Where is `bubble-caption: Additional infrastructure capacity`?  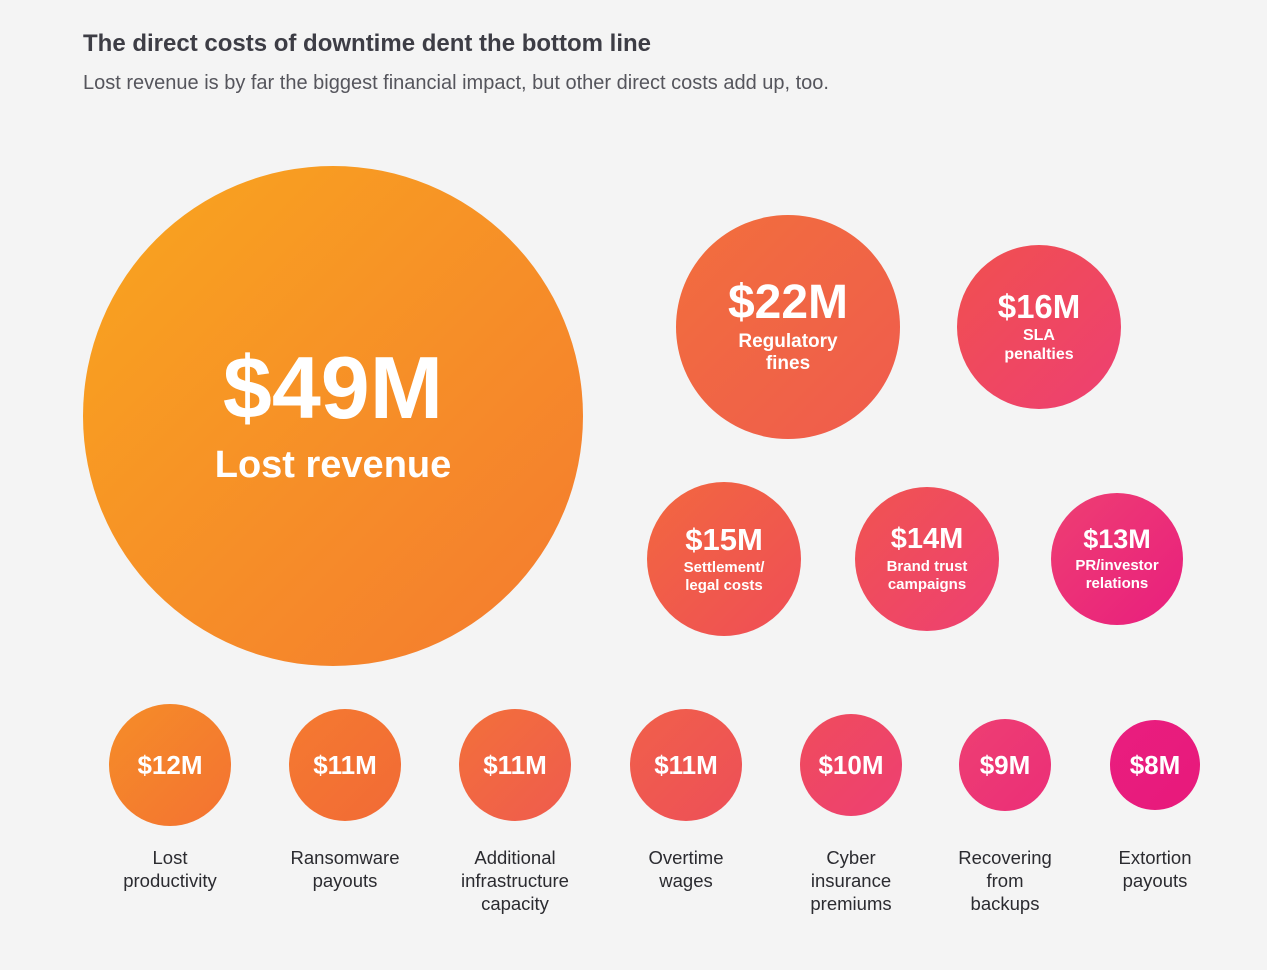
bubble-caption: Additional infrastructure capacity is located at coordinates (515, 880).